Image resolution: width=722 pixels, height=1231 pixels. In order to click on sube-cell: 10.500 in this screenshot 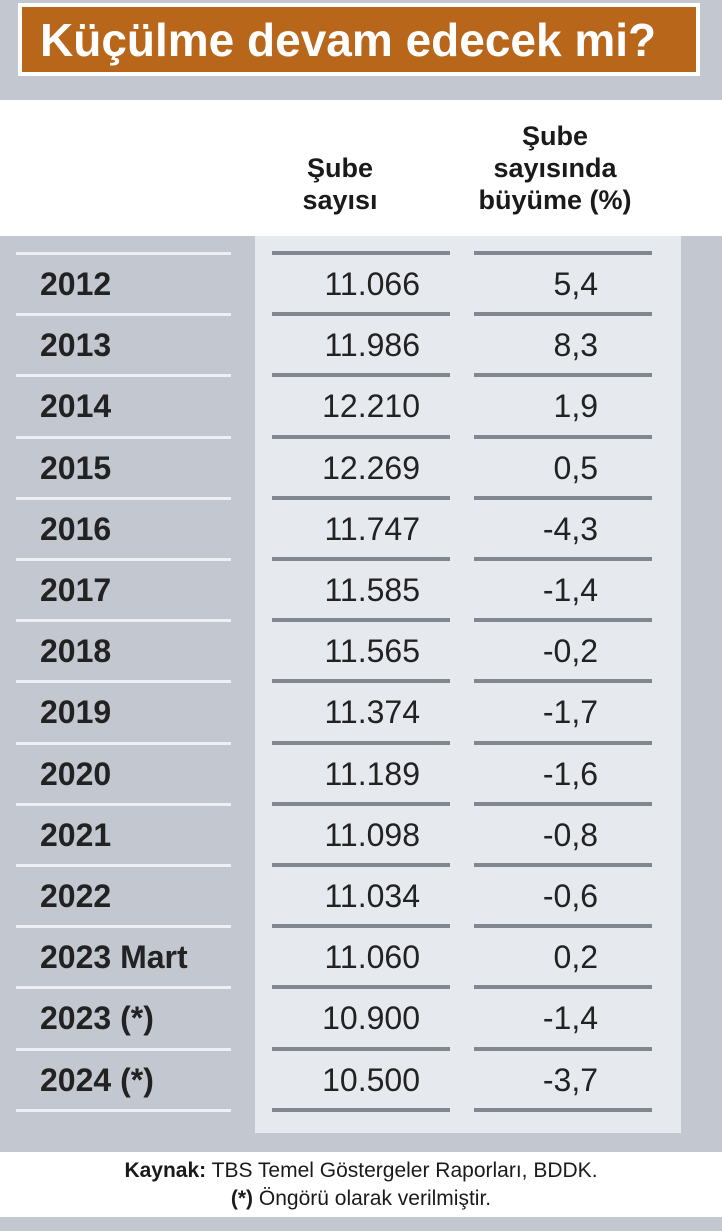, I will do `click(371, 1080)`.